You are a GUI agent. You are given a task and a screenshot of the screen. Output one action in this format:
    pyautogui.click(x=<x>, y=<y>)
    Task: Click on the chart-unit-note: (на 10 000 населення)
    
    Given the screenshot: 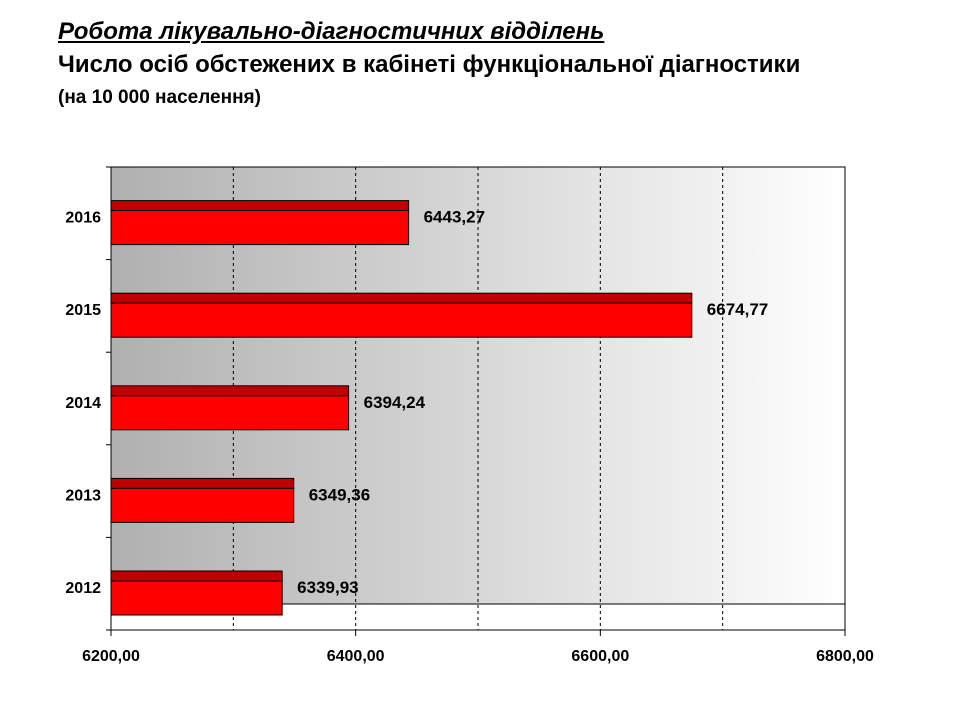 What is the action you would take?
    pyautogui.click(x=159, y=97)
    